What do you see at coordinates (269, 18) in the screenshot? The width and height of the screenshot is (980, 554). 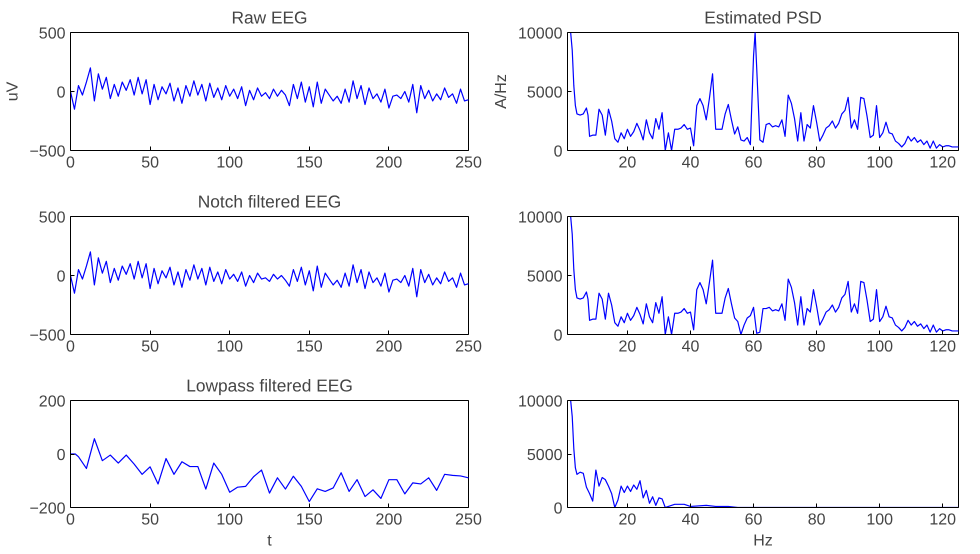 I see `chart-title: Raw EEG` at bounding box center [269, 18].